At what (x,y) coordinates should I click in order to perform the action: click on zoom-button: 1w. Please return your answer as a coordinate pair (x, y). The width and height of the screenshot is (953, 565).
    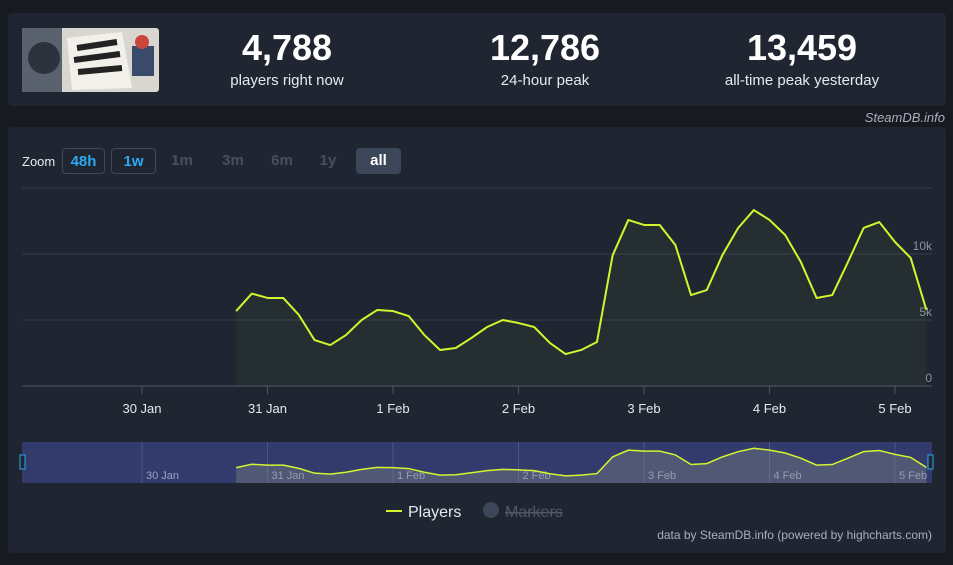
    Looking at the image, I should click on (133, 161).